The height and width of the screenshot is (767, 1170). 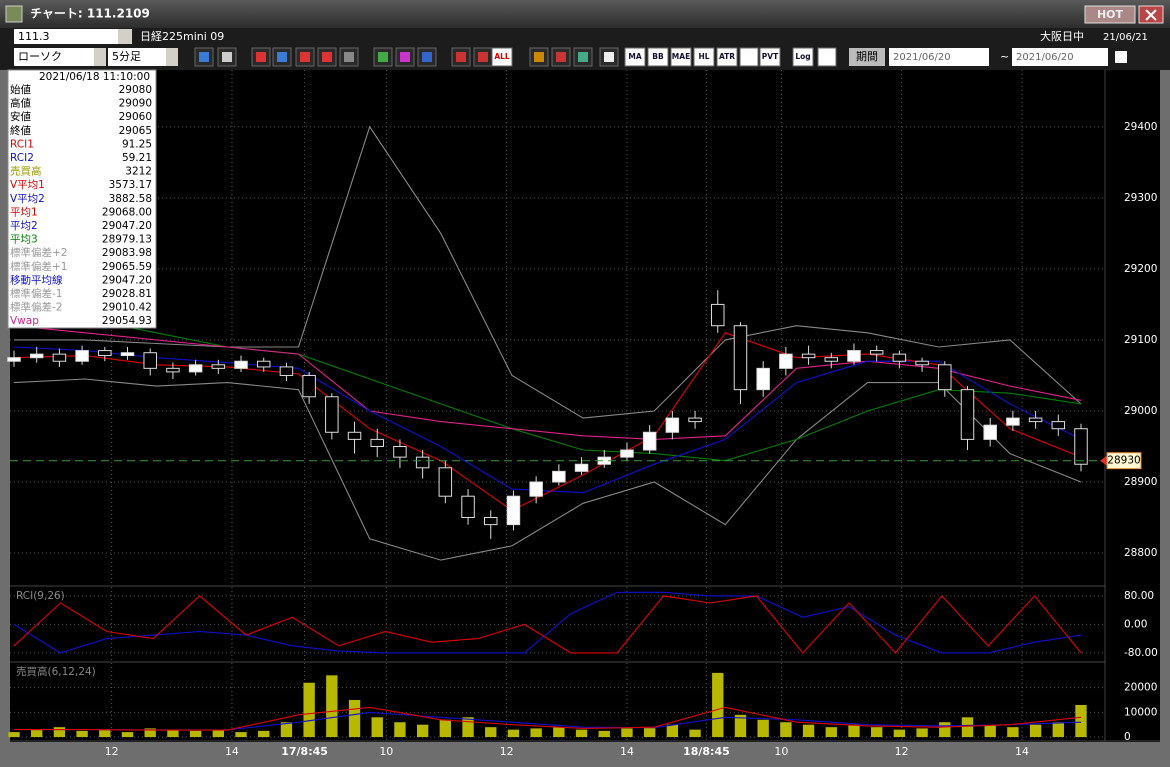 I want to click on date-to, so click(x=1060, y=57).